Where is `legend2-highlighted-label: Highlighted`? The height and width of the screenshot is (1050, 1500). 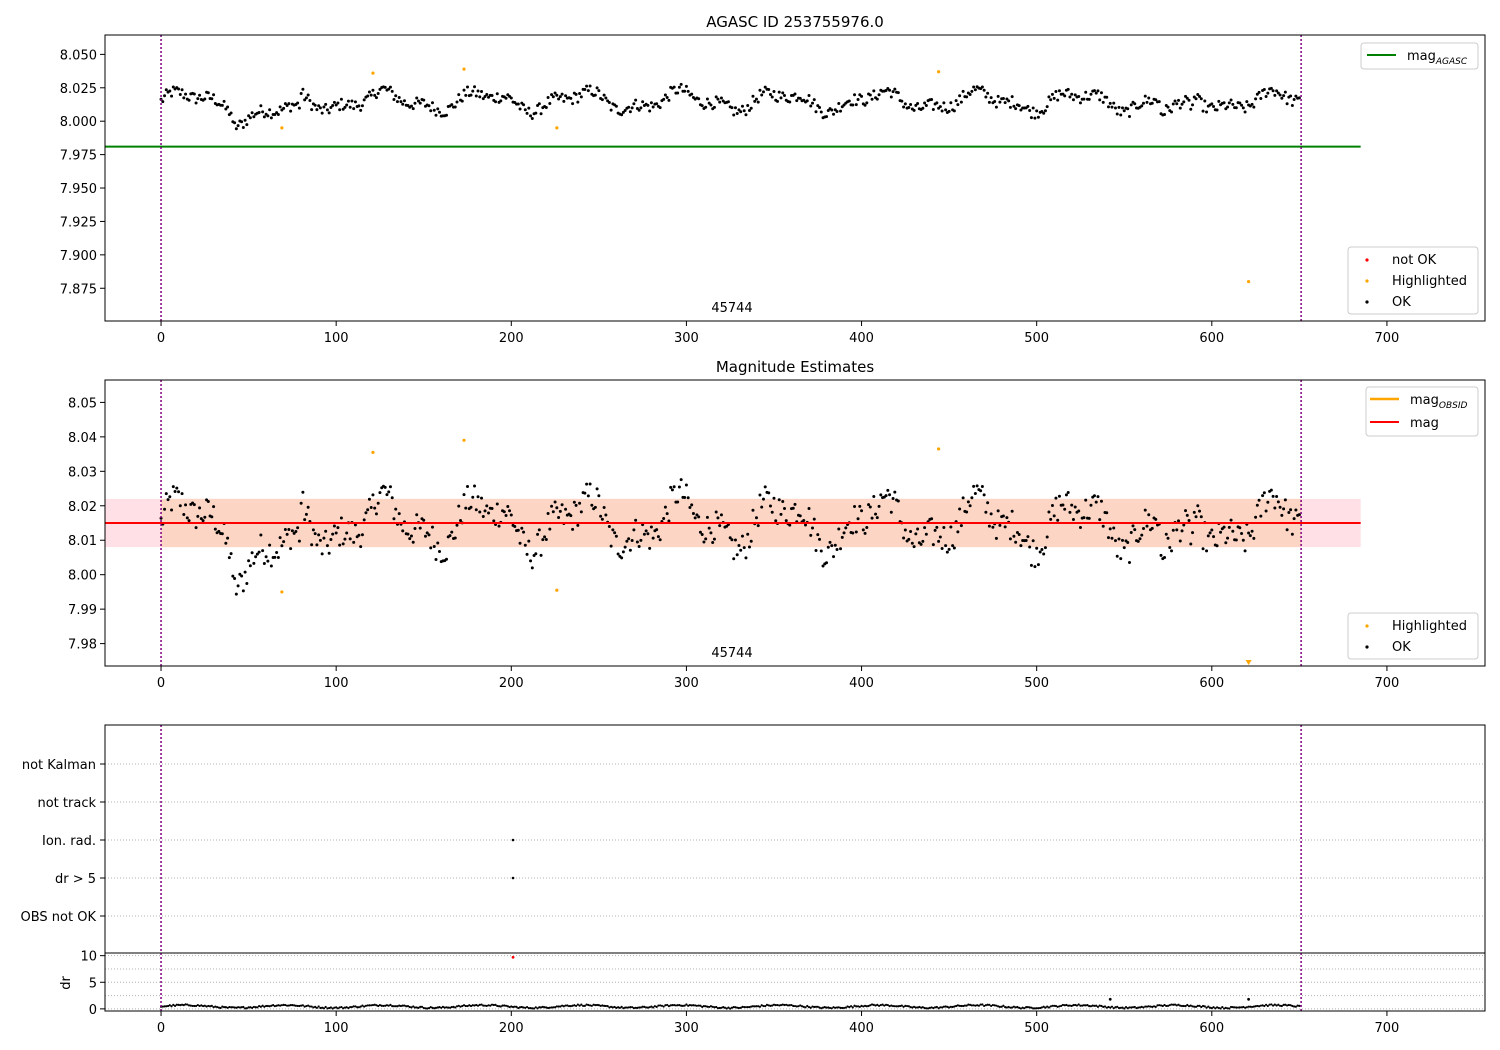
legend2-highlighted-label: Highlighted is located at coordinates (1429, 626).